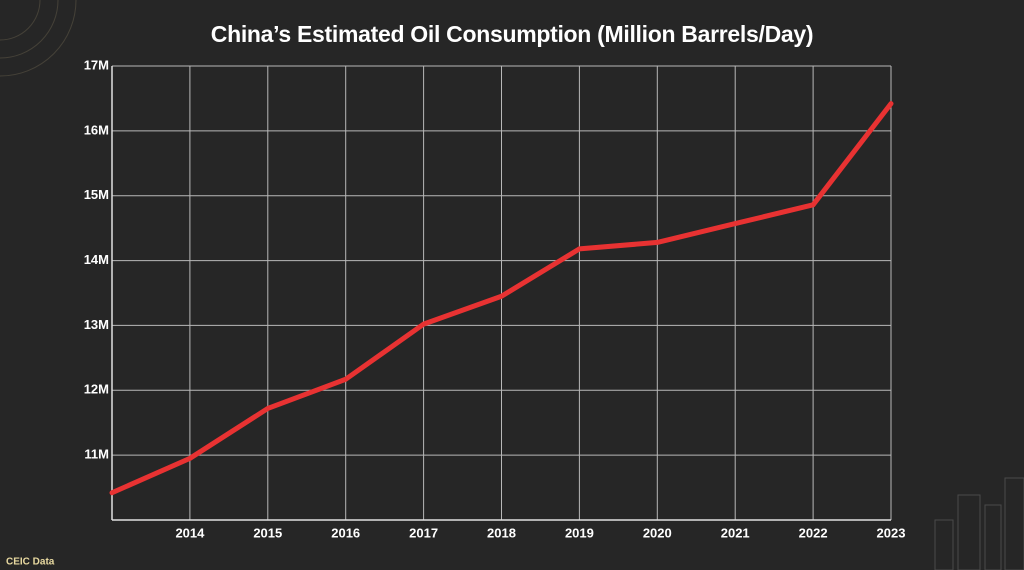 The image size is (1024, 570). What do you see at coordinates (501, 532) in the screenshot?
I see `x-tick-label: 2018` at bounding box center [501, 532].